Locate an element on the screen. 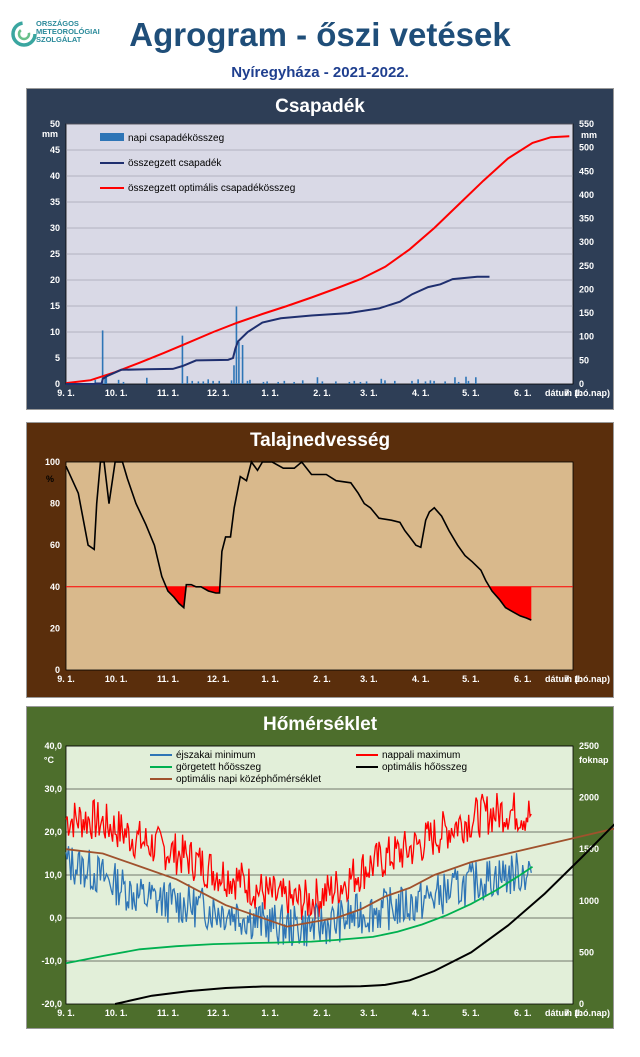 Image resolution: width=640 pixels, height=1057 pixels. y-left-tick-label: -20,0 is located at coordinates (51, 1004).